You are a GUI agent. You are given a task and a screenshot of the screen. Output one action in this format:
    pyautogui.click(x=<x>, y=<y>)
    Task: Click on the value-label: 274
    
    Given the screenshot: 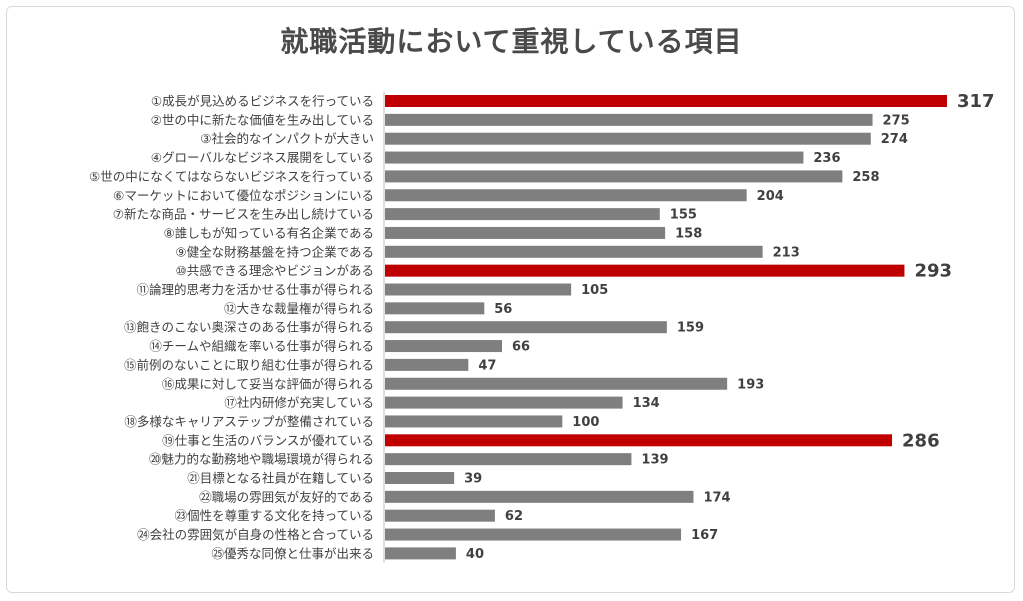 What is the action you would take?
    pyautogui.click(x=894, y=139)
    